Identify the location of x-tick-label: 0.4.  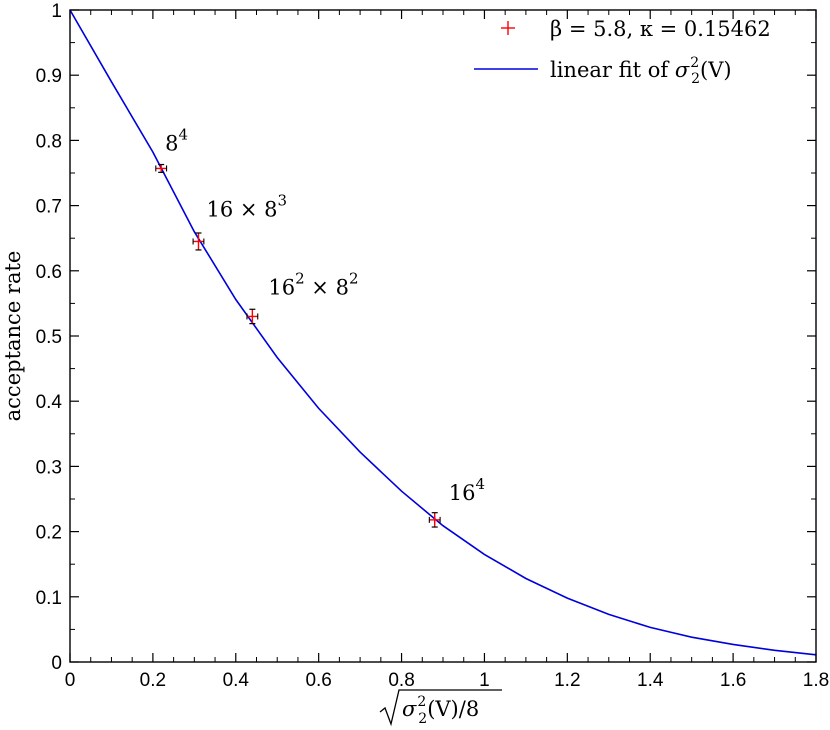
(236, 680).